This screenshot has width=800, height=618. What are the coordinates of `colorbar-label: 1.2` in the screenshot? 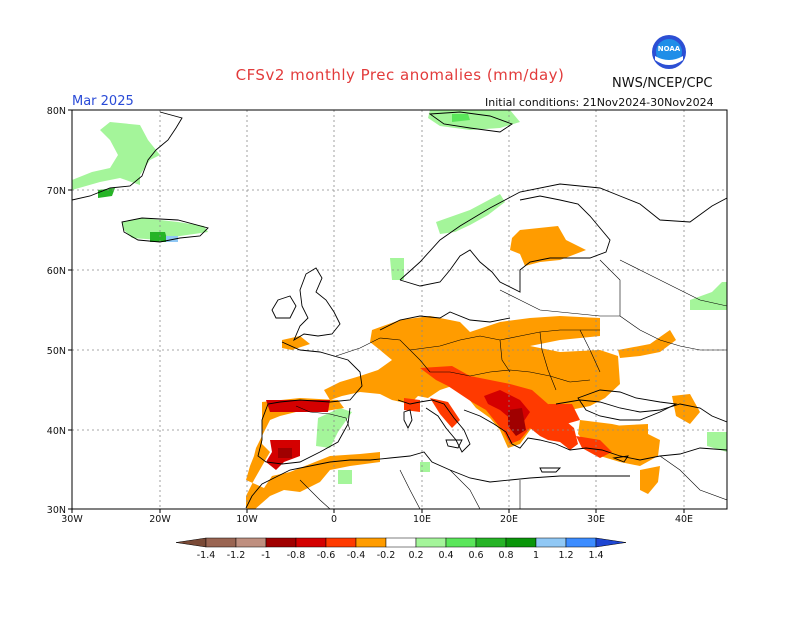 It's located at (565, 555).